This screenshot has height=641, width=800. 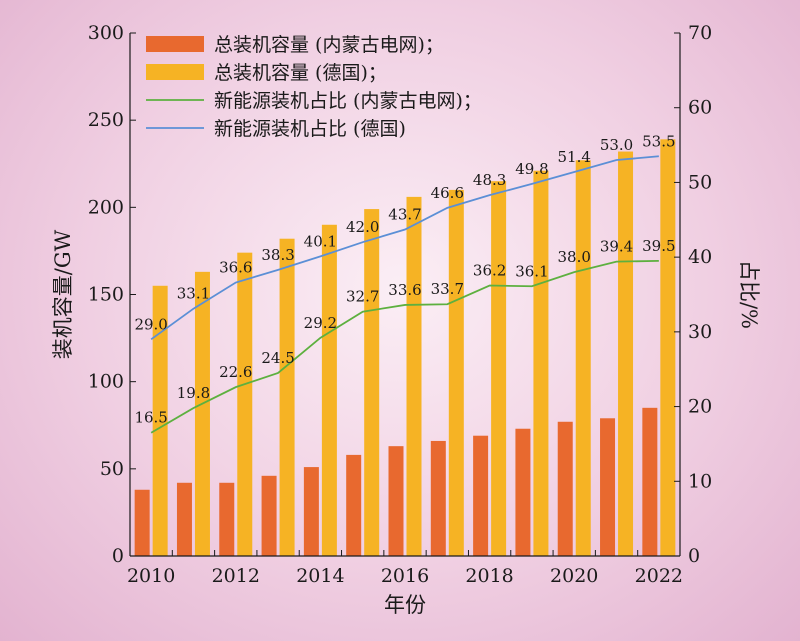 I want to click on germany-label-2013: 38.3, so click(x=277, y=255).